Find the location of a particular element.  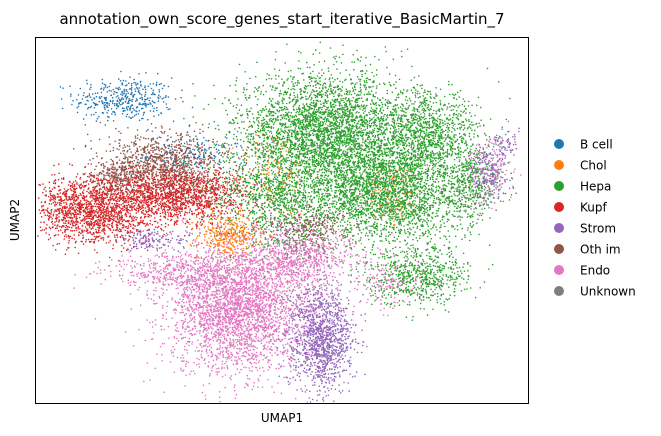

x-axis-label: UMAP1 is located at coordinates (282, 418).